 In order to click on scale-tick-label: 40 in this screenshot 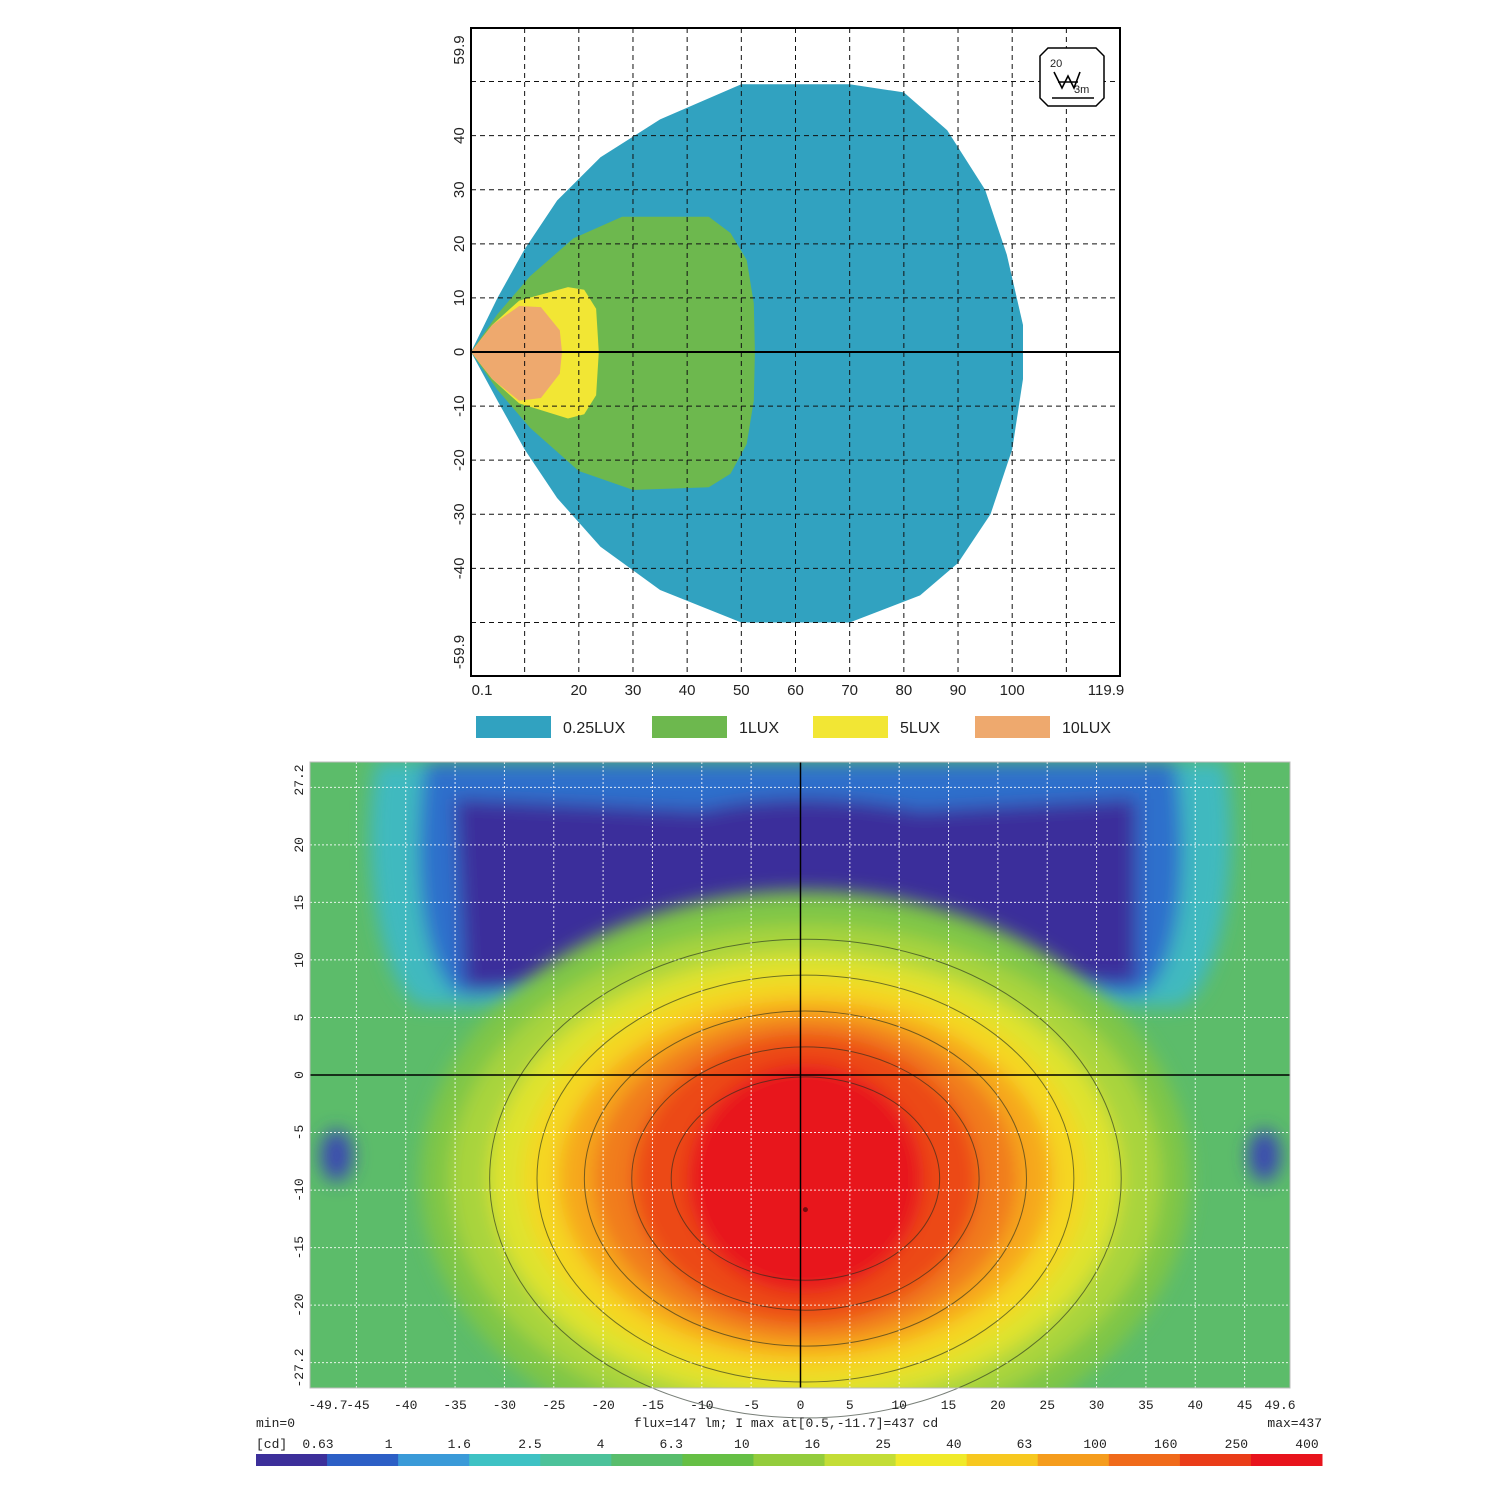, I will do `click(954, 1444)`.